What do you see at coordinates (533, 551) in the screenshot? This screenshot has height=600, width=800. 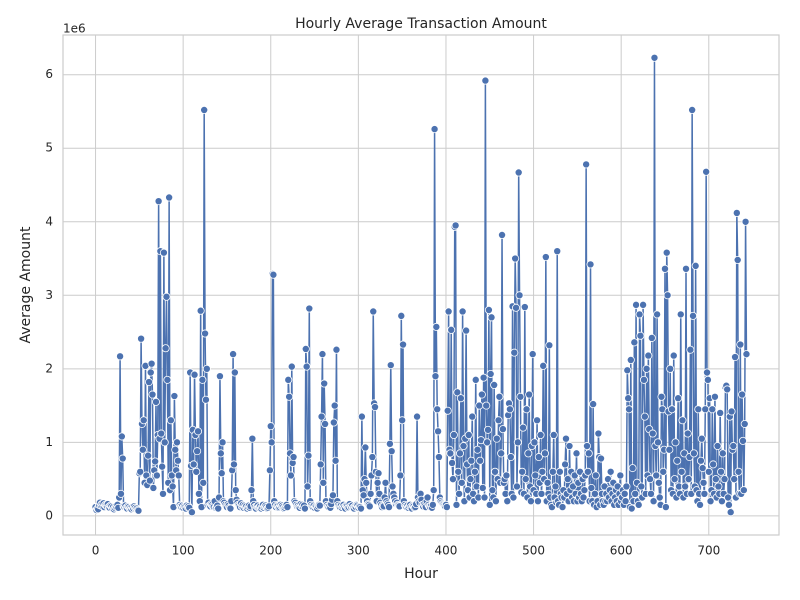 I see `x-tick-label: 500` at bounding box center [533, 551].